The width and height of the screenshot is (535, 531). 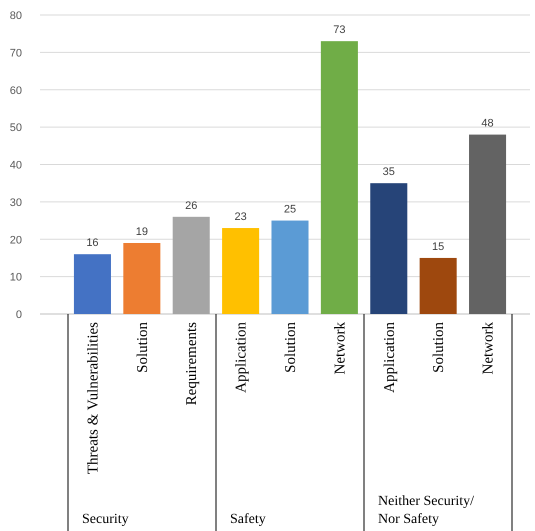 I want to click on y-tick-label: 30, so click(x=16, y=202).